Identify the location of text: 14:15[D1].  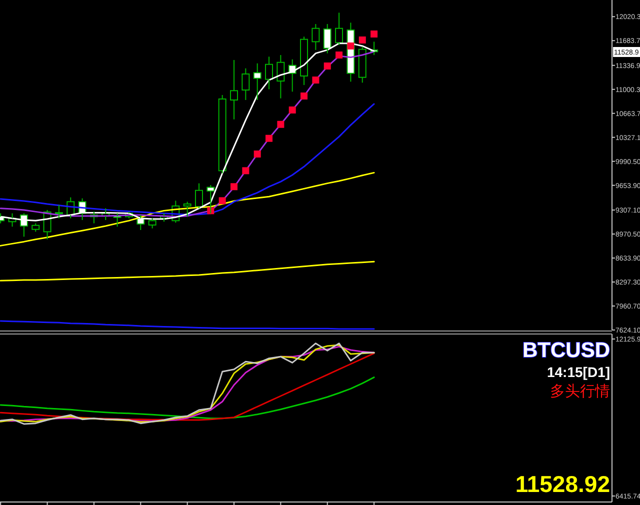
(578, 372).